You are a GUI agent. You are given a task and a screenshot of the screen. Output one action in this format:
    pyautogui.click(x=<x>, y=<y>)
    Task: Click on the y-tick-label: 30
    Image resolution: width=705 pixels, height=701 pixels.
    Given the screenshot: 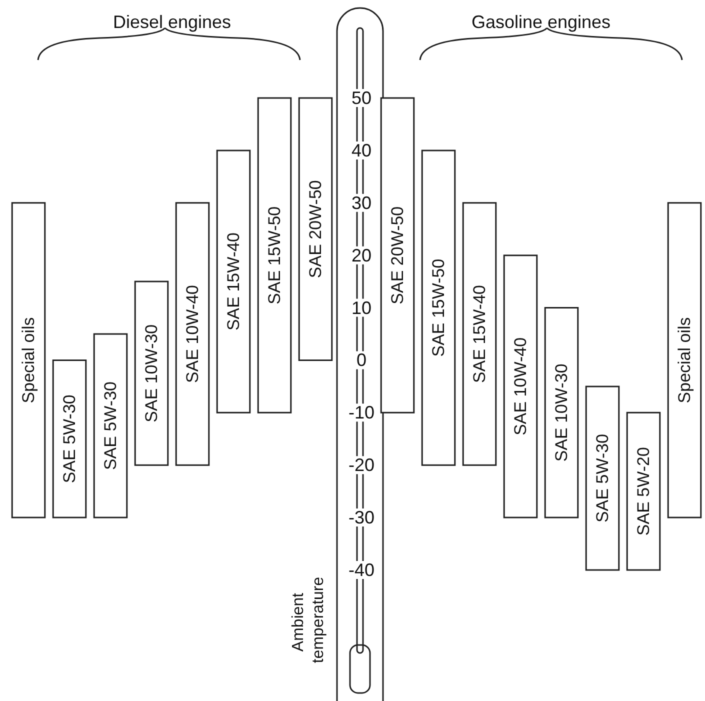 What is the action you would take?
    pyautogui.click(x=361, y=202)
    